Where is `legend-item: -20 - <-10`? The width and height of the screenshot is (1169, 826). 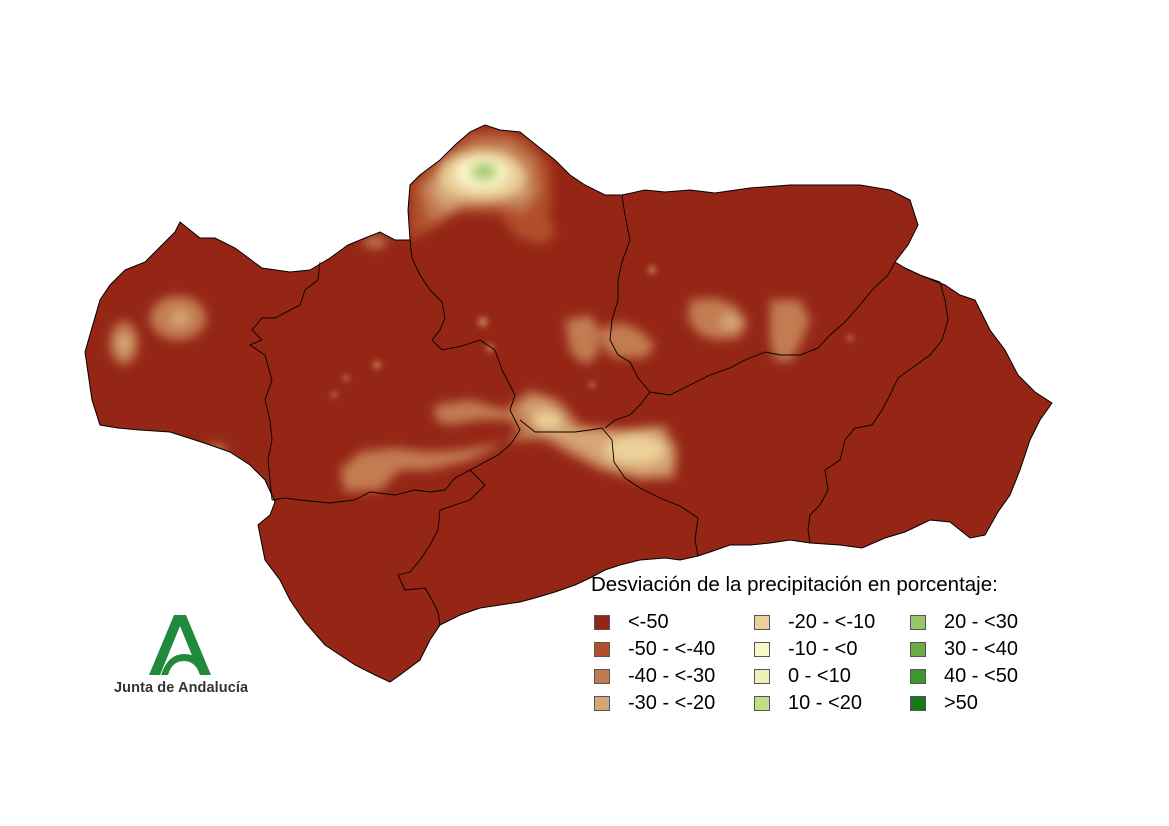 legend-item: -20 - <-10 is located at coordinates (828, 622).